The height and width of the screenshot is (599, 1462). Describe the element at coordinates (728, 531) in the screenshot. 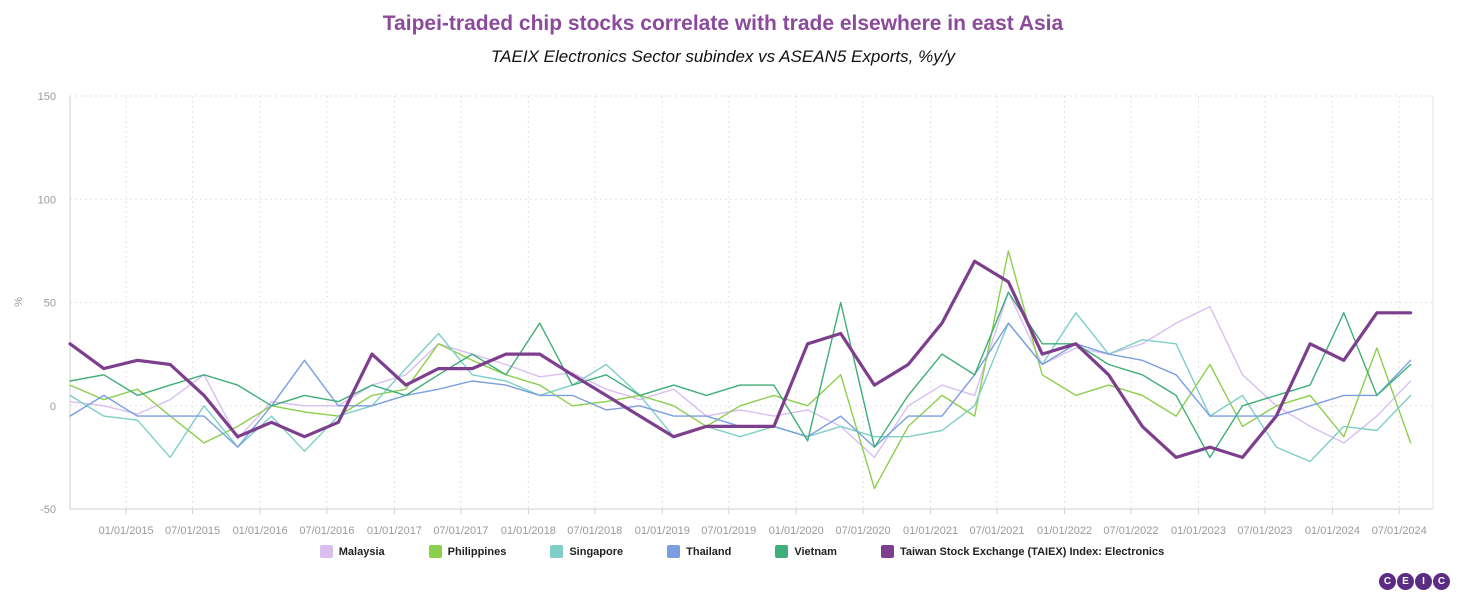

I see `x-tick-label: 07/01/2019` at that location.